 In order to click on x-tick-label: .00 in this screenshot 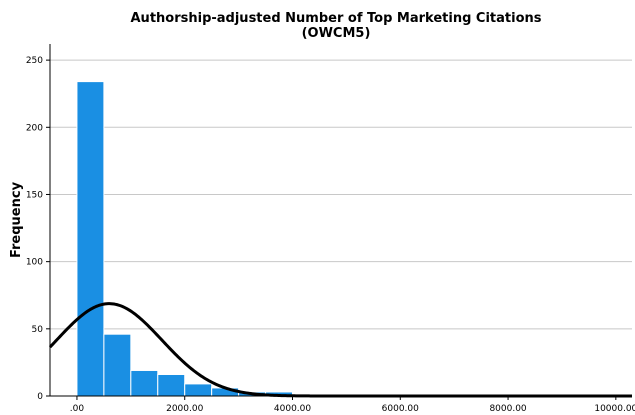, I will do `click(77, 409)`.